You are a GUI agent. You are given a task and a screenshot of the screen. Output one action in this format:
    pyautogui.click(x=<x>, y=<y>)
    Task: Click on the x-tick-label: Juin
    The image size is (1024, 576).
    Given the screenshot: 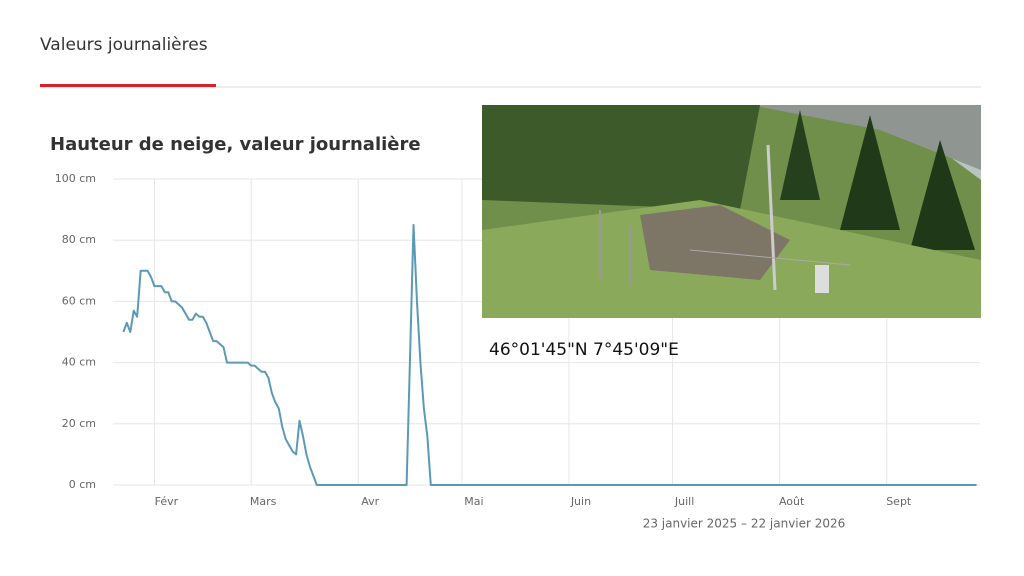 What is the action you would take?
    pyautogui.click(x=580, y=501)
    